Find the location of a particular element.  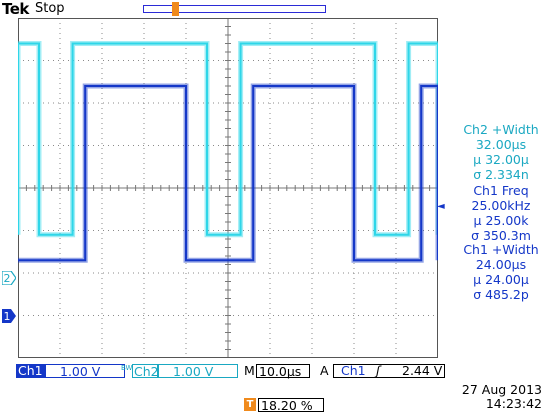

trigger-source: Ch1 is located at coordinates (353, 370).